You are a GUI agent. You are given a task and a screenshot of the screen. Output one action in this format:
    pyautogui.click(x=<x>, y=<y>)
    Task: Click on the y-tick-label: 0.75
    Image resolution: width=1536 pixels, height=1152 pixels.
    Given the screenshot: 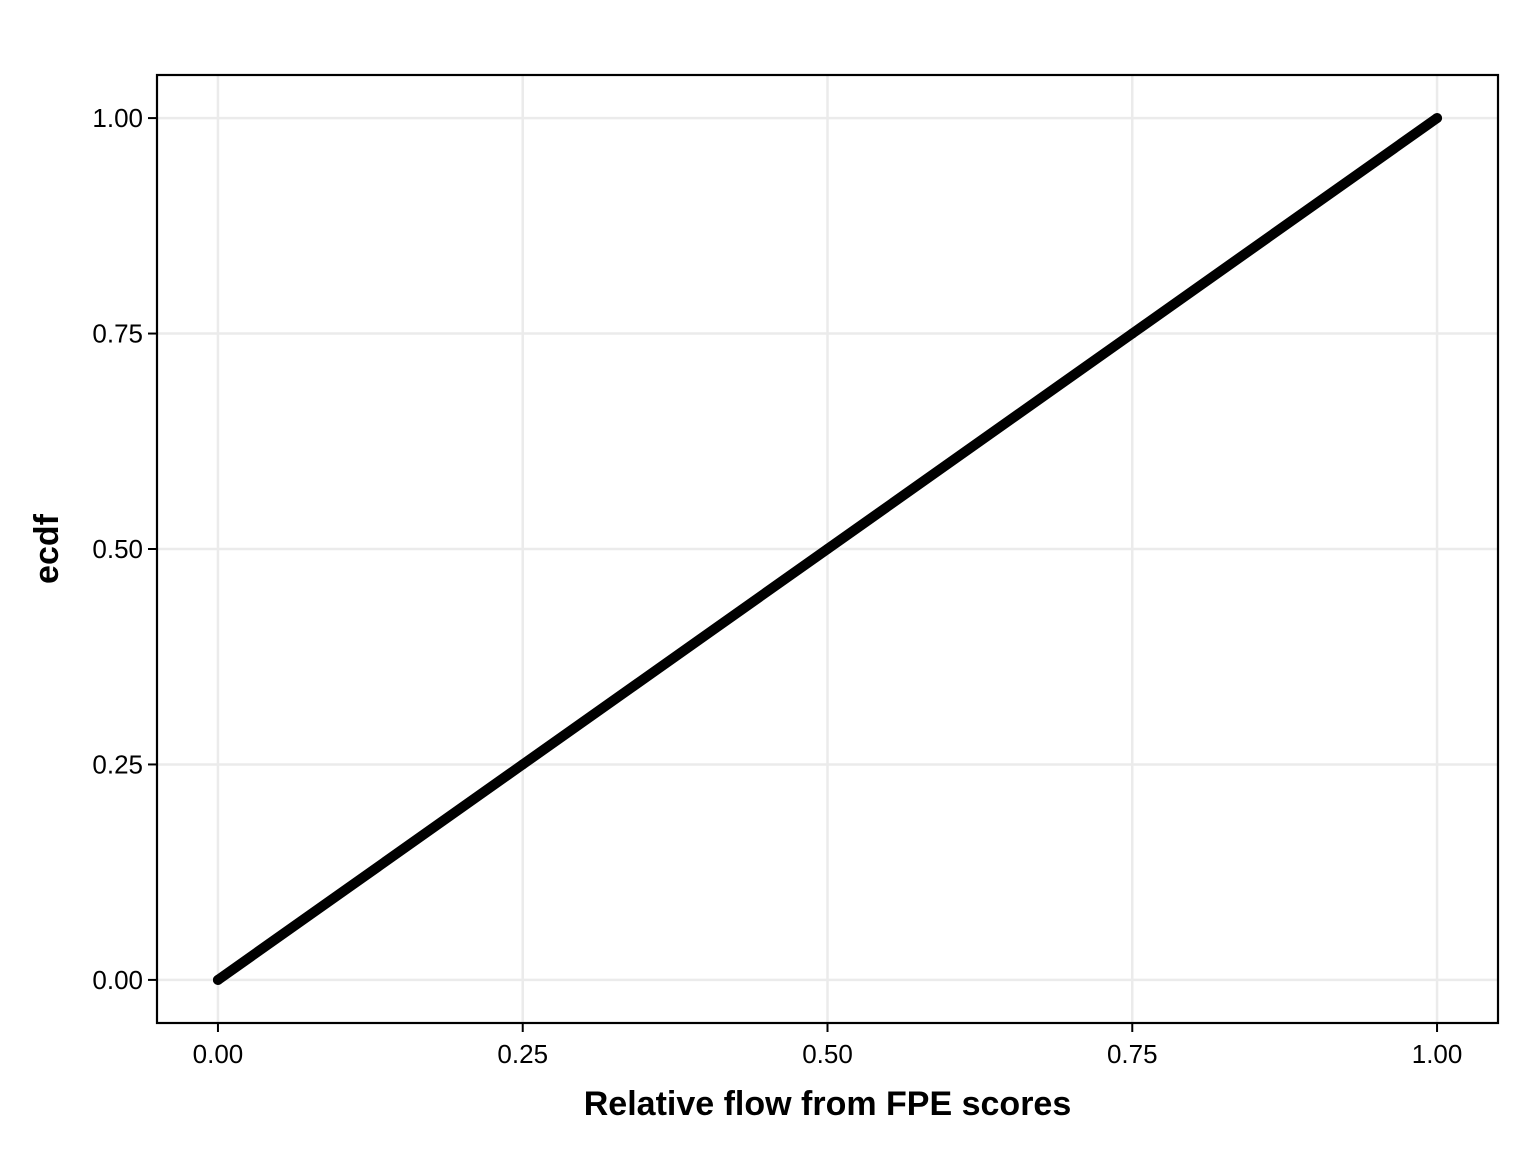 What is the action you would take?
    pyautogui.click(x=117, y=334)
    